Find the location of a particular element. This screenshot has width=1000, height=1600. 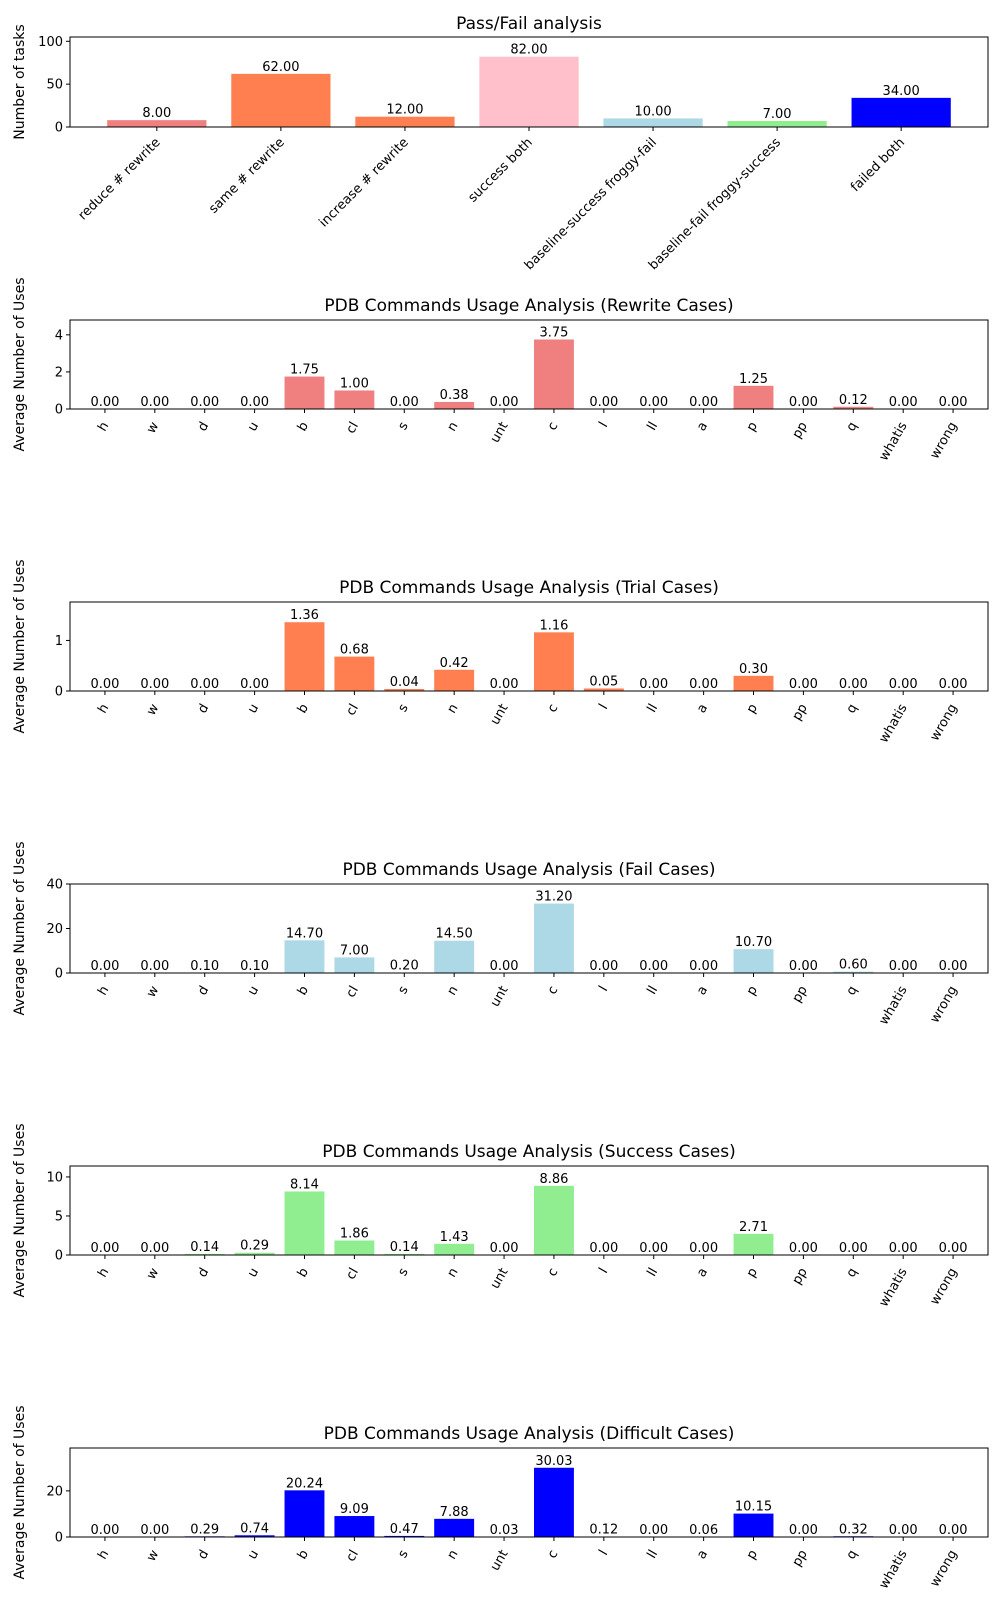

data-label-s: 0.47 is located at coordinates (404, 1529).